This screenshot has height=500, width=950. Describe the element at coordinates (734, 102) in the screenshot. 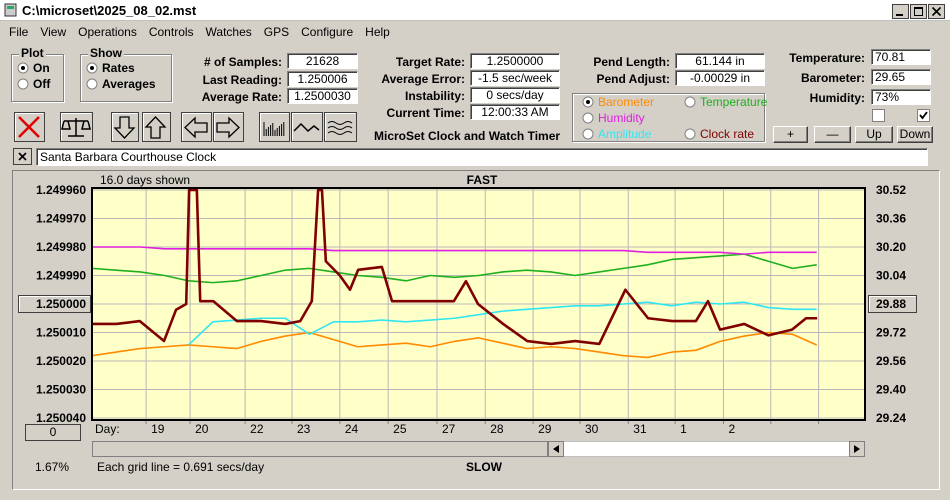

I see `legend-label: Temperature` at that location.